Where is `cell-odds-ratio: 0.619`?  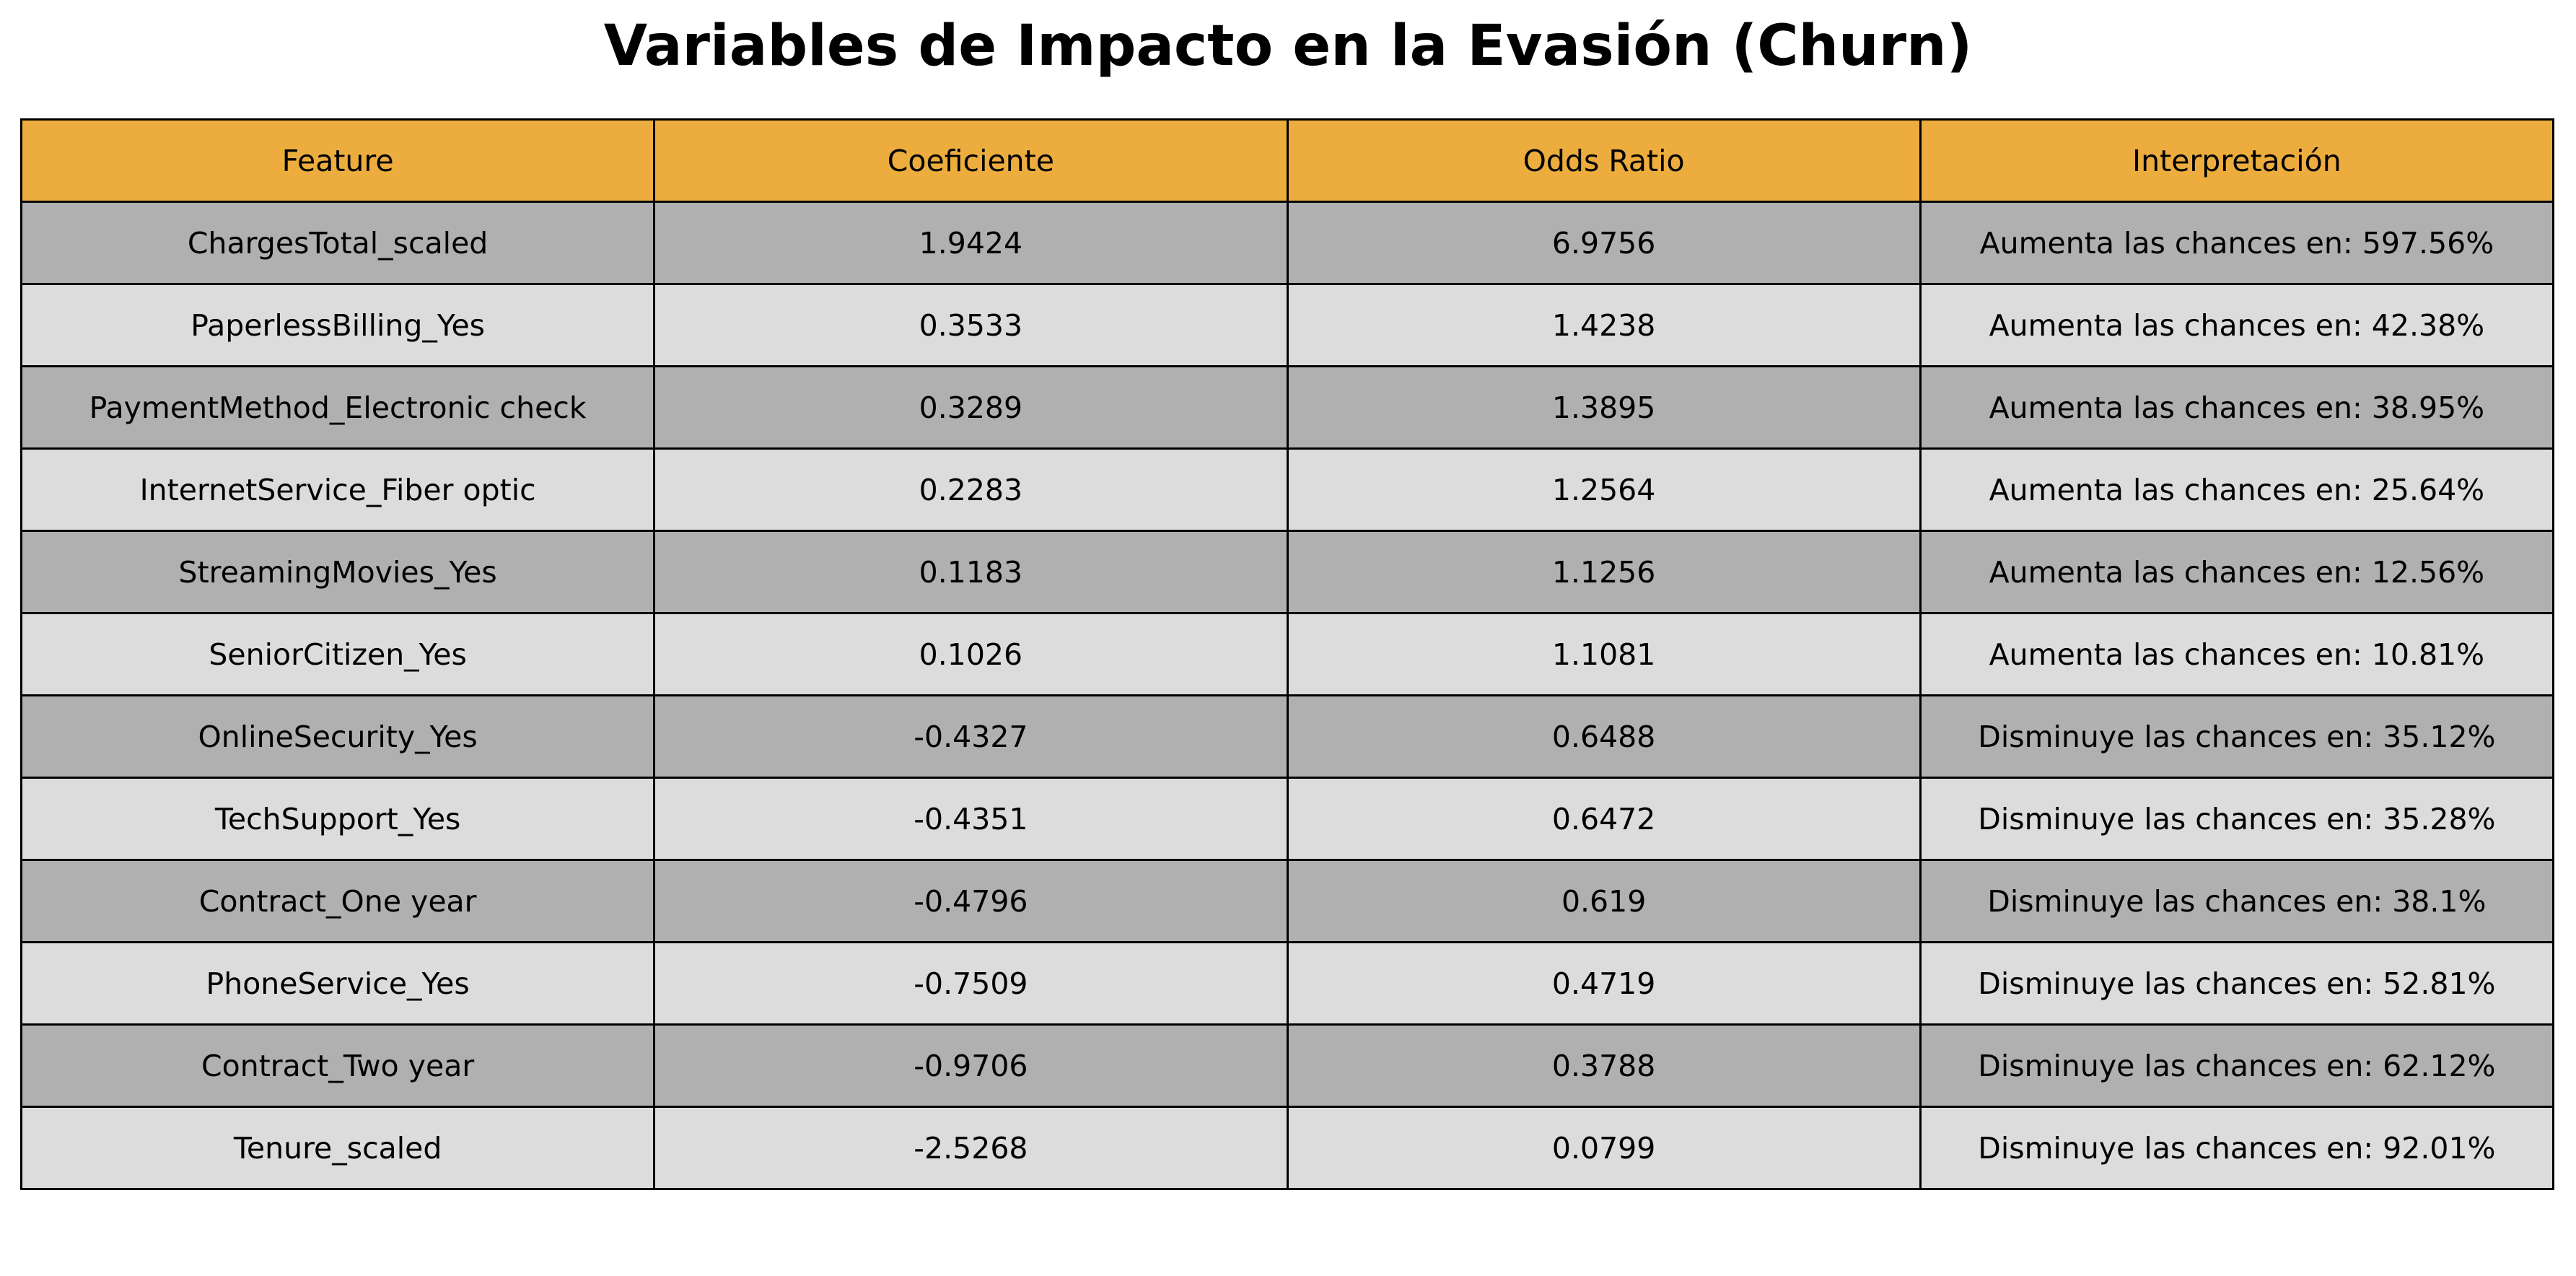
cell-odds-ratio: 0.619 is located at coordinates (1604, 901).